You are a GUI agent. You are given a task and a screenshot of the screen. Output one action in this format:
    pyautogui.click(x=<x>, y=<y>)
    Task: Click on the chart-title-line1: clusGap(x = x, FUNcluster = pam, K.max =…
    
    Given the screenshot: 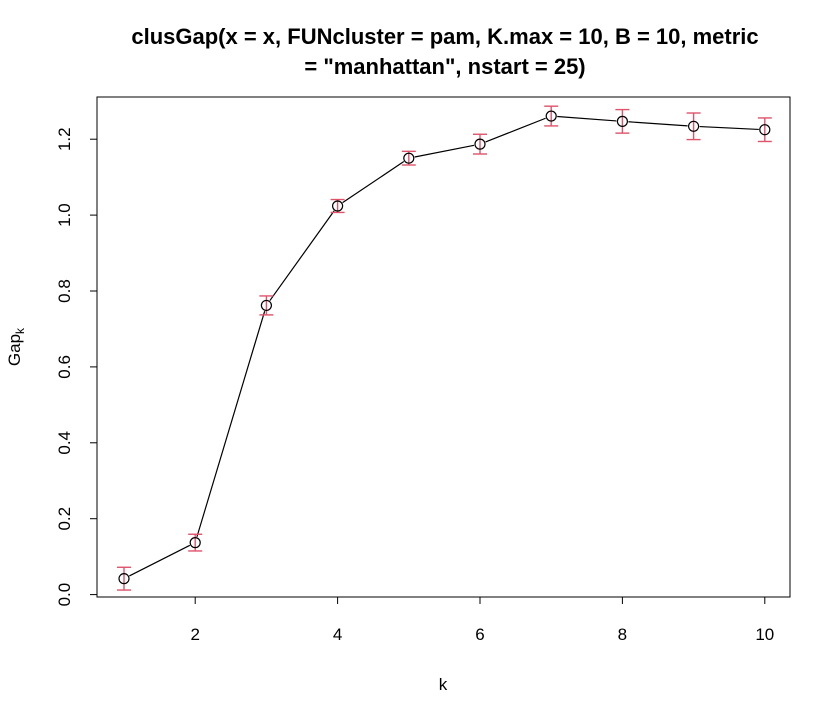 What is the action you would take?
    pyautogui.click(x=444, y=36)
    